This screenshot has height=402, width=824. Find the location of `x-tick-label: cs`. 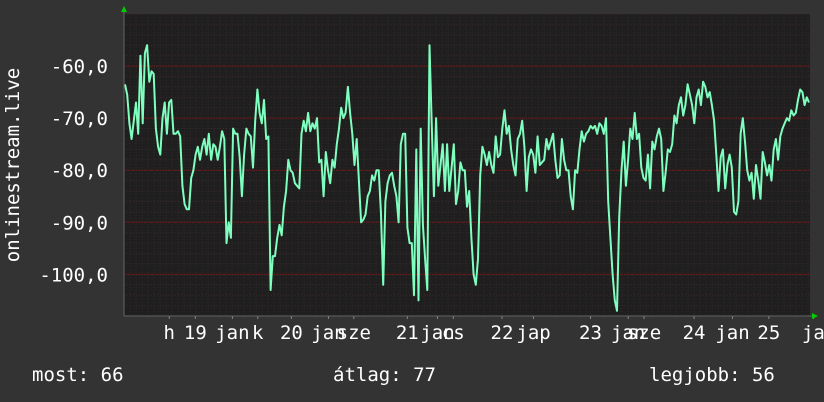

x-tick-label: cs is located at coordinates (453, 333).